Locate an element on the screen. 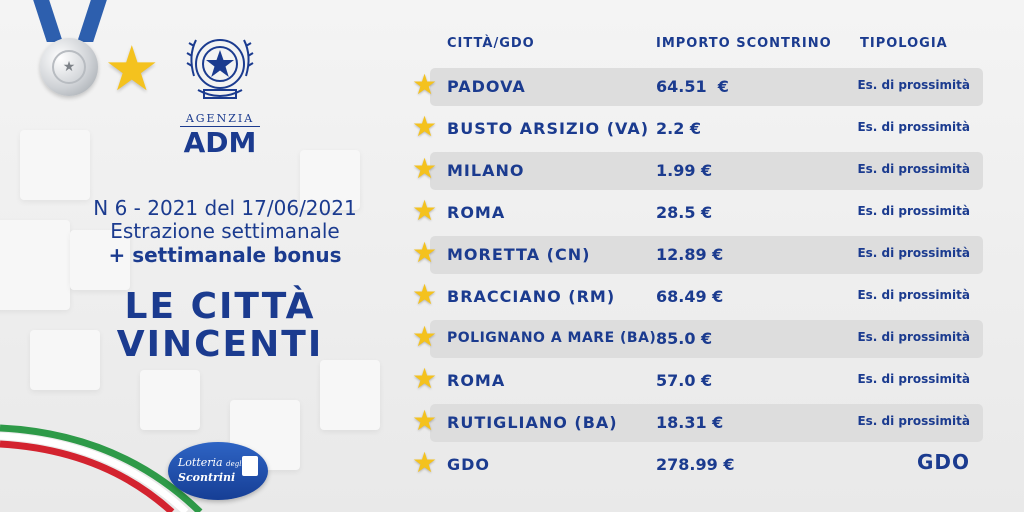 The image size is (1024, 512). column-header-type: TIPOLOGIA is located at coordinates (904, 43).